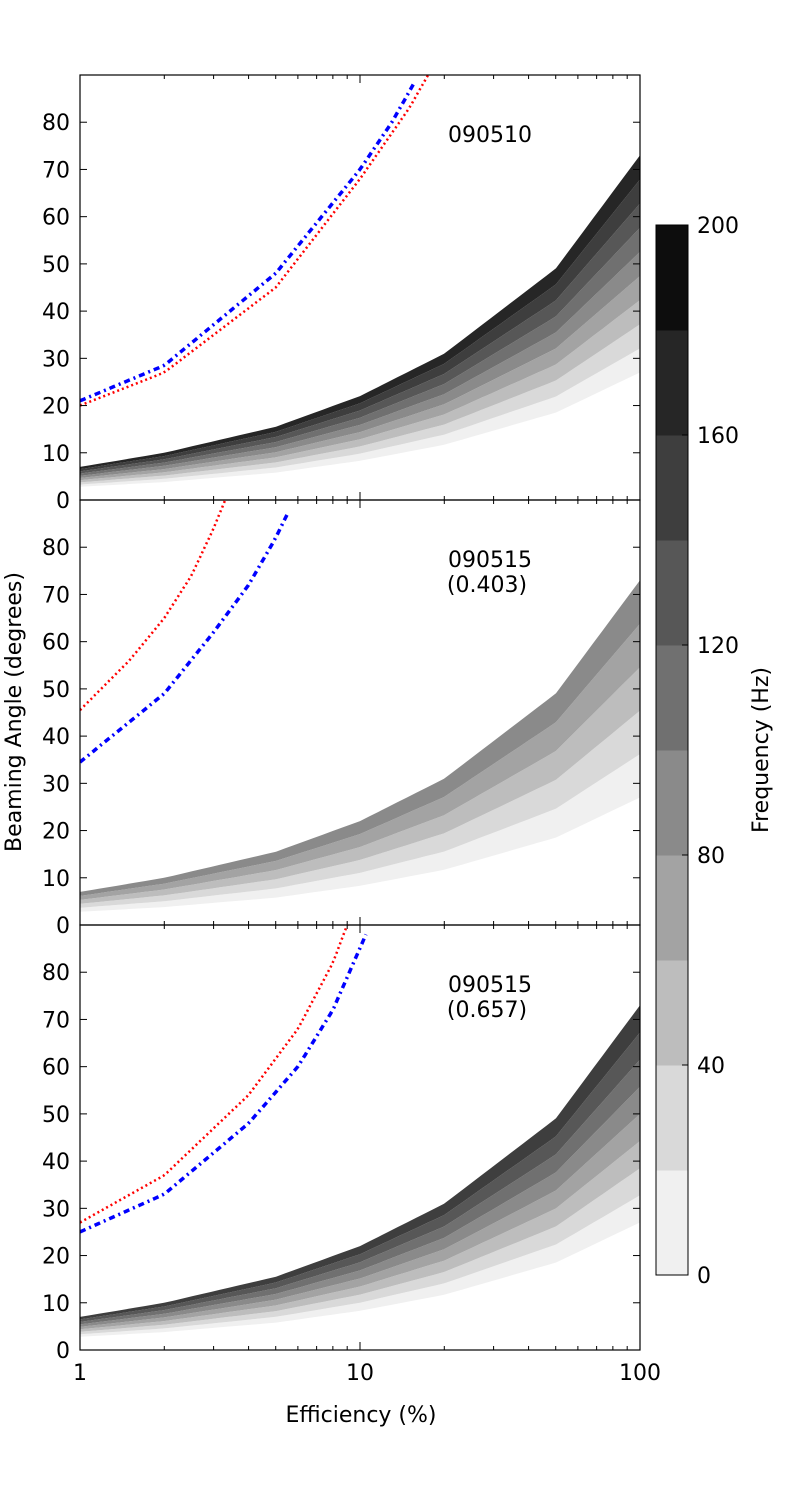  Describe the element at coordinates (360, 1373) in the screenshot. I see `x-tick-label: 10` at that location.